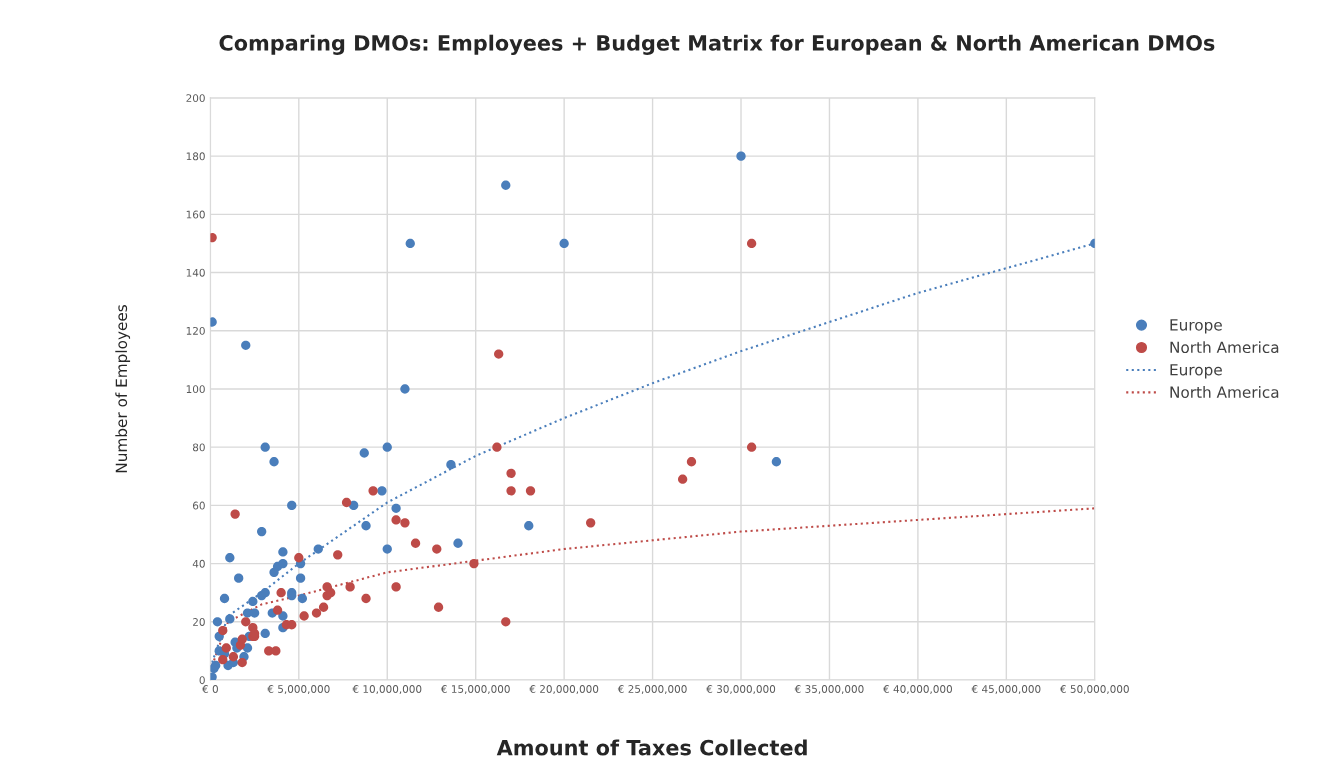 Image resolution: width=1340 pixels, height=771 pixels. Describe the element at coordinates (198, 563) in the screenshot. I see `y-tick-label: 40` at that location.